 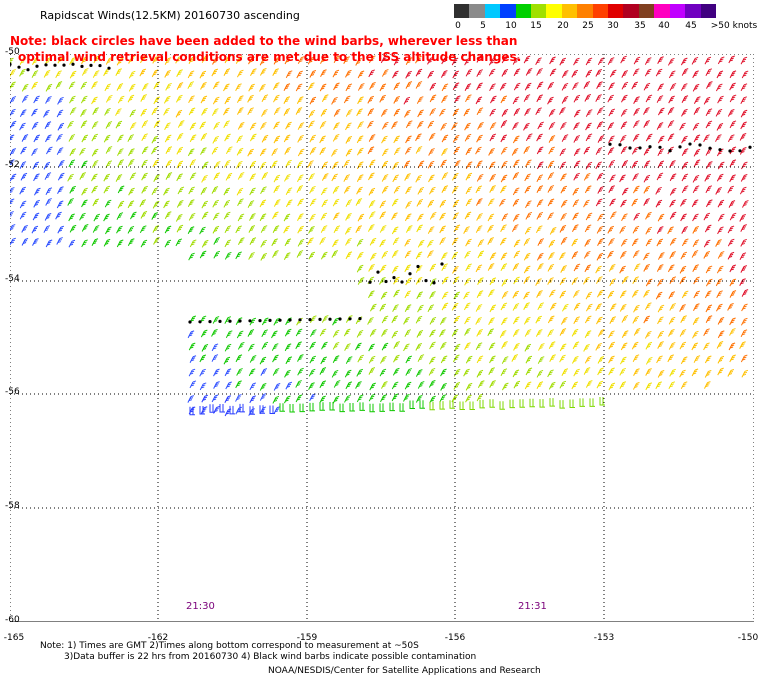 What do you see at coordinates (455, 638) in the screenshot?
I see `longitude-label: -156` at bounding box center [455, 638].